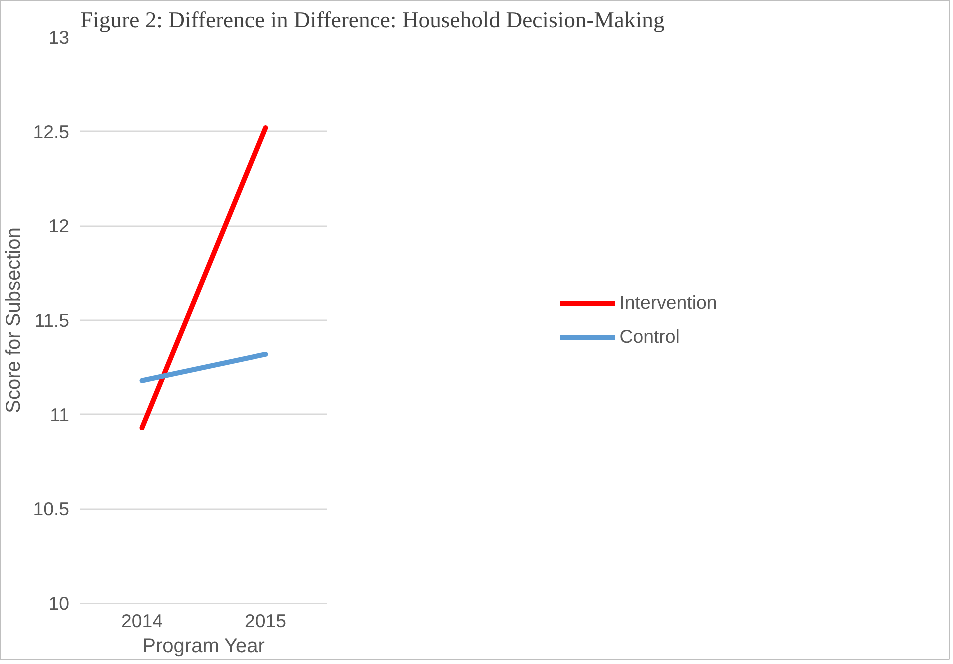  Describe the element at coordinates (650, 337) in the screenshot. I see `legend-label: Control` at that location.